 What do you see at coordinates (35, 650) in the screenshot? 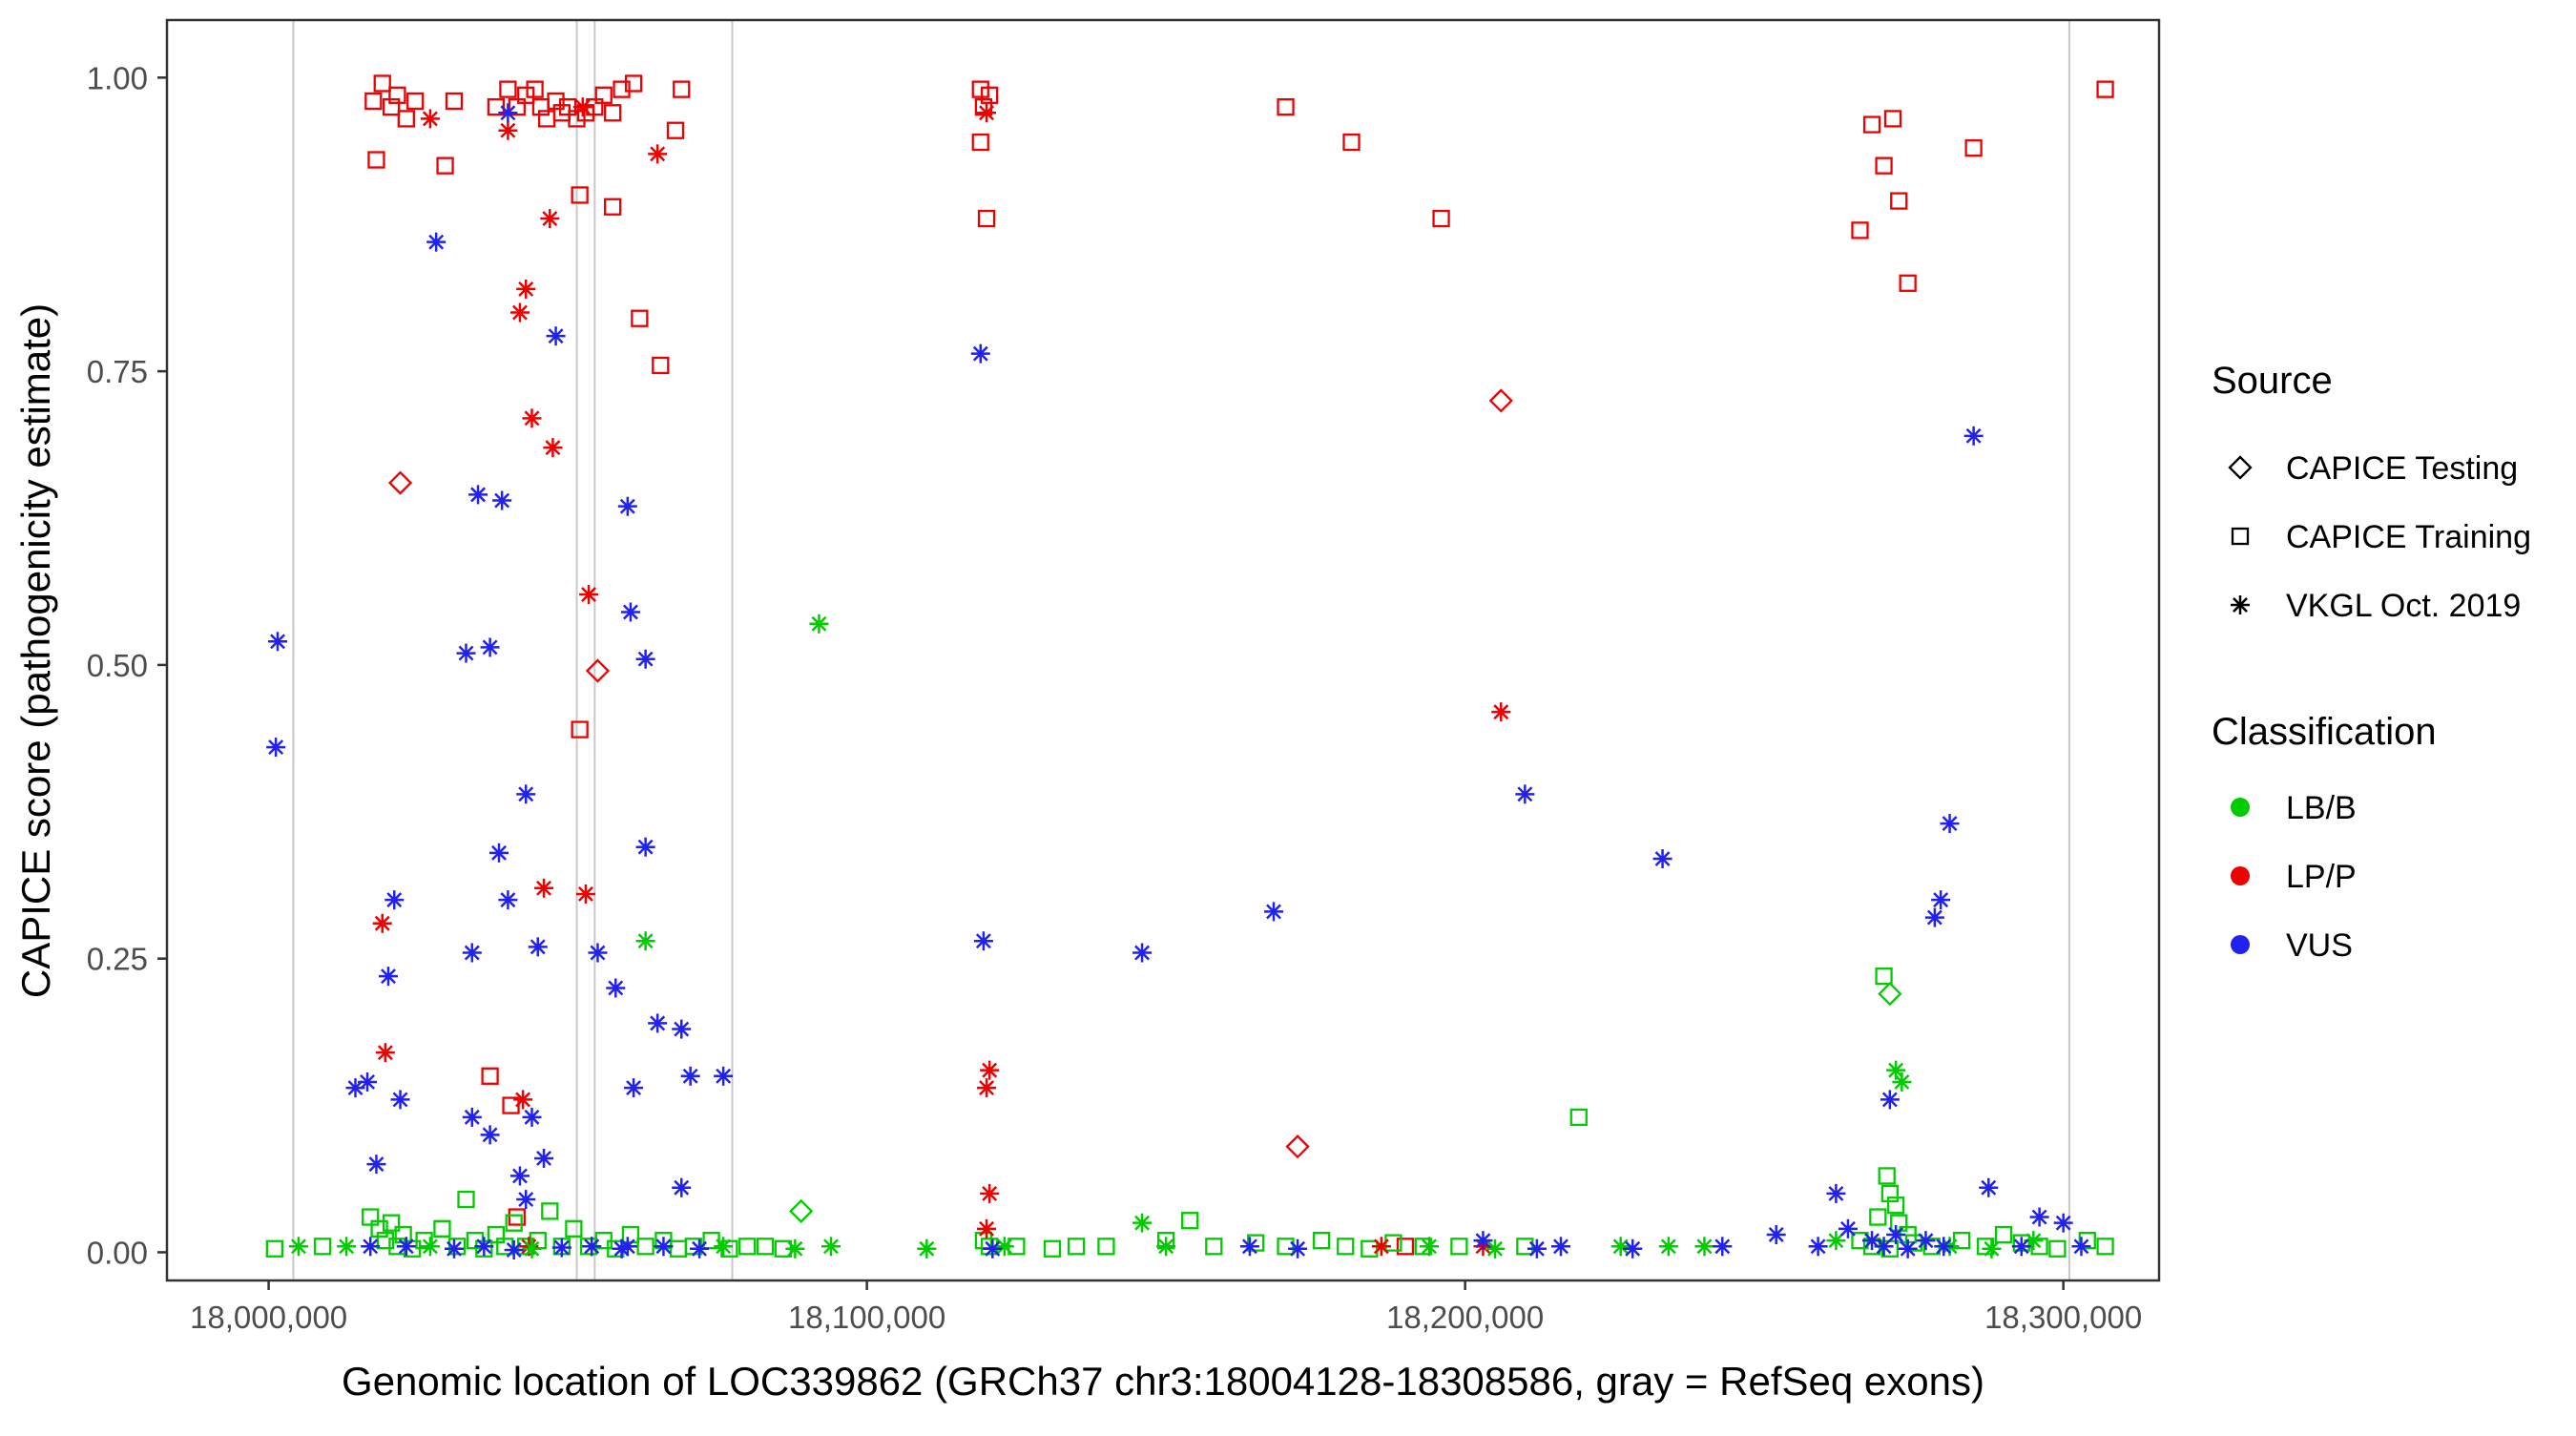
I see `y-axis-title: CAPICE score (pathogenicity estimate)` at bounding box center [35, 650].